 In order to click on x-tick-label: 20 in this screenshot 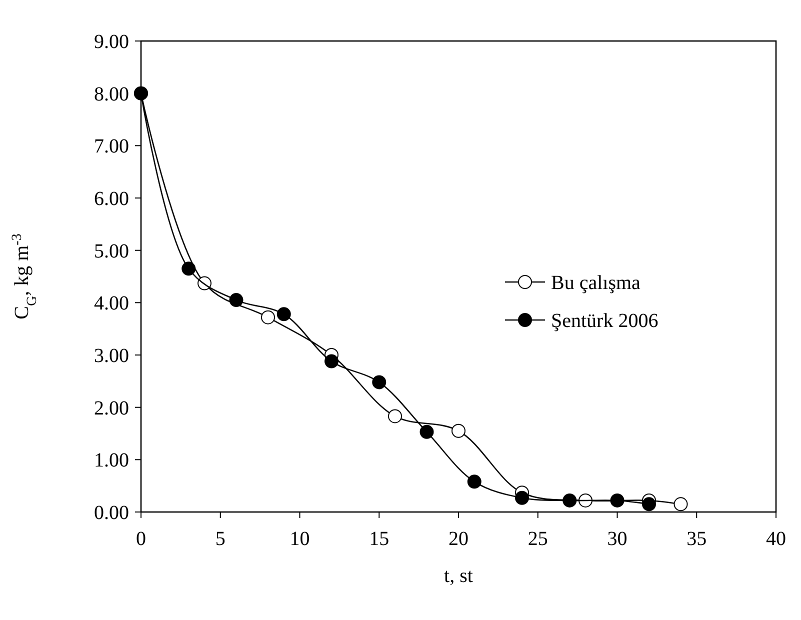, I will do `click(458, 539)`.